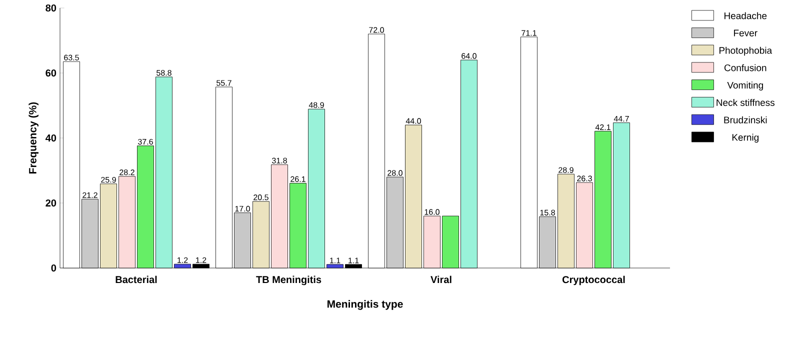 The width and height of the screenshot is (798, 343). What do you see at coordinates (602, 127) in the screenshot?
I see `data-label: 42.1` at bounding box center [602, 127].